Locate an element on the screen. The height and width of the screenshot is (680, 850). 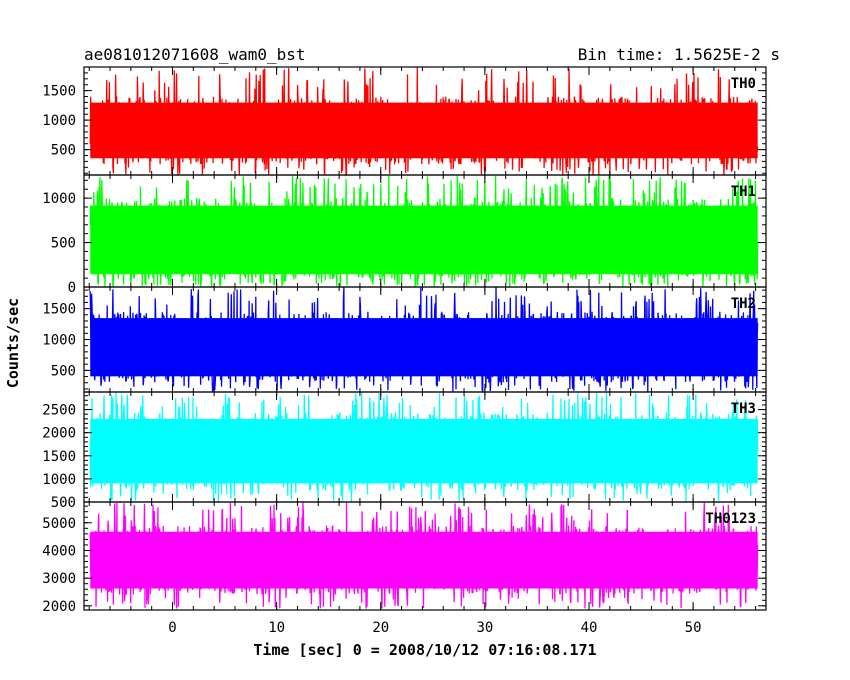
panel-label-th3: TH3 is located at coordinates (743, 409).